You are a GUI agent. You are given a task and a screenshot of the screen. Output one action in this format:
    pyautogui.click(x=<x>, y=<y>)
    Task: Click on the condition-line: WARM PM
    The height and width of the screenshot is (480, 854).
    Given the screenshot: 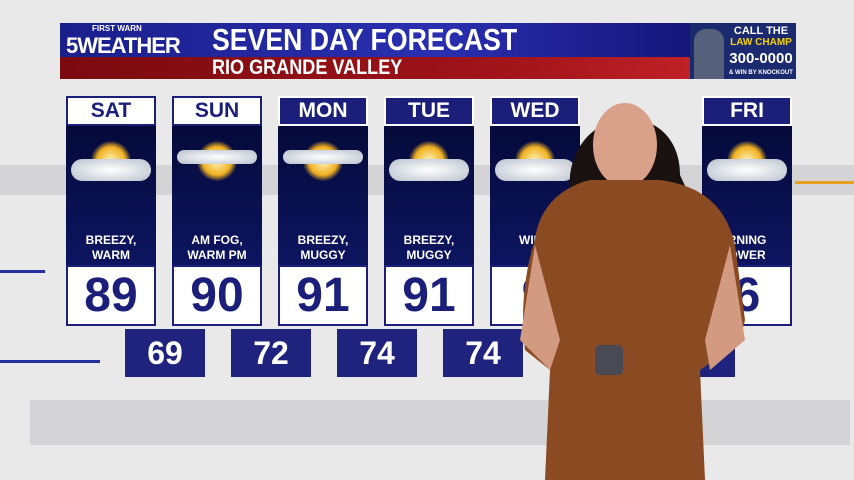 What is the action you would take?
    pyautogui.click(x=217, y=255)
    